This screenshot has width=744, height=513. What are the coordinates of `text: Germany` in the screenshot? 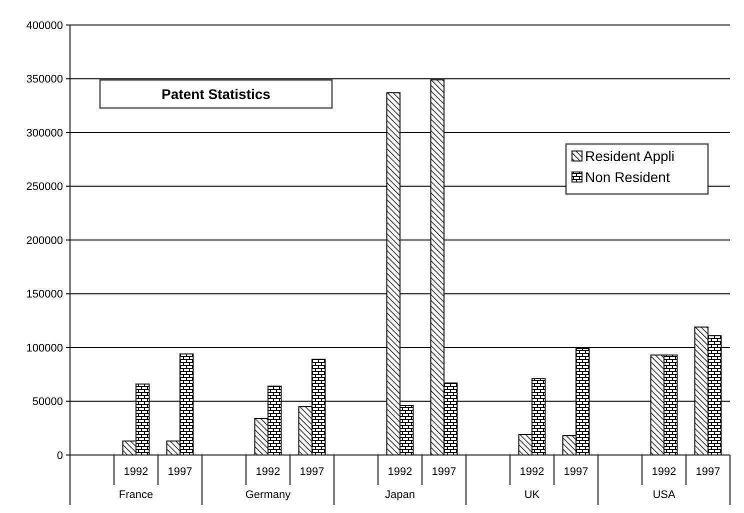 It's located at (268, 495).